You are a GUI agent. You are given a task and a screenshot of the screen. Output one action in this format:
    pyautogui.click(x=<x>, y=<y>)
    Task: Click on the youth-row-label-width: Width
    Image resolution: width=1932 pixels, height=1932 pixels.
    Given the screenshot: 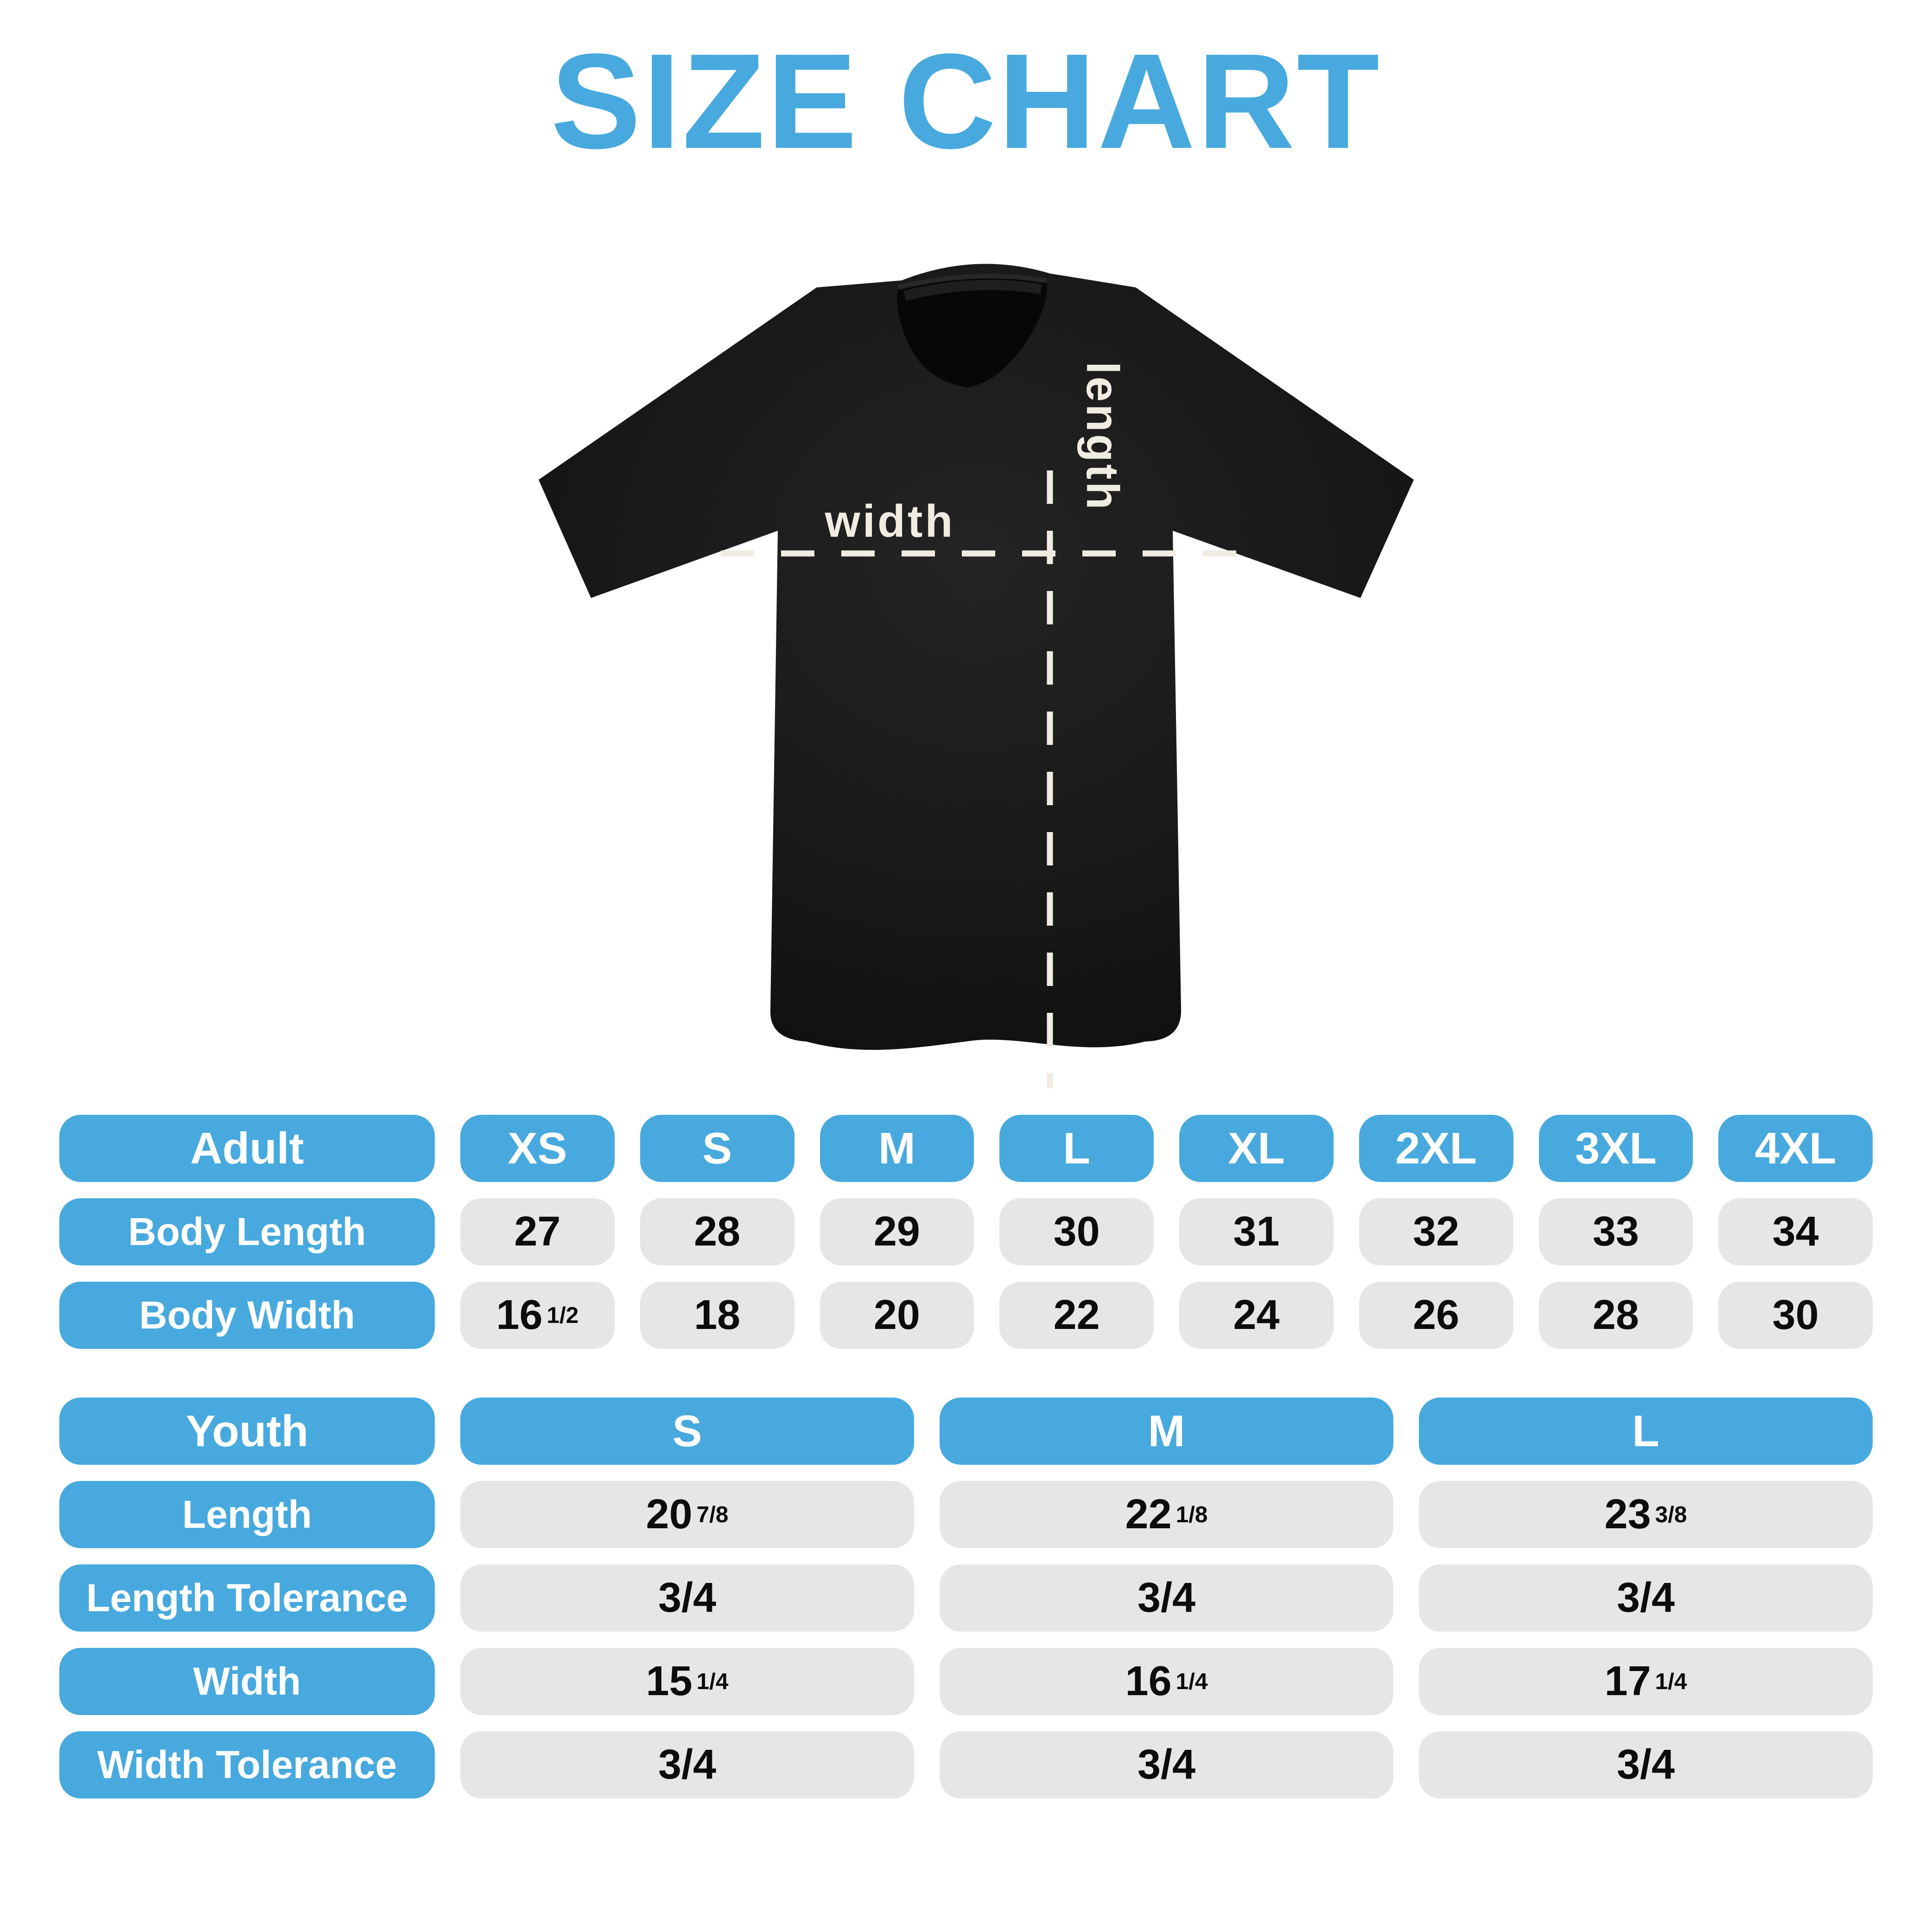 What is the action you would take?
    pyautogui.click(x=247, y=1681)
    